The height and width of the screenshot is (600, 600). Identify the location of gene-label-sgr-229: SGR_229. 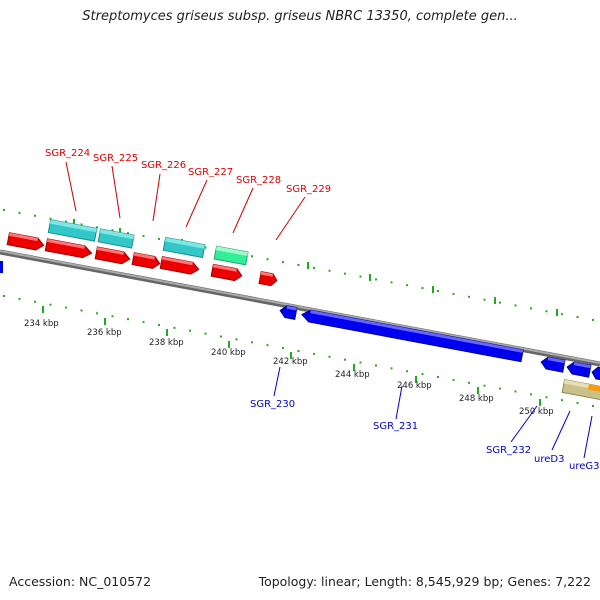
(308, 189).